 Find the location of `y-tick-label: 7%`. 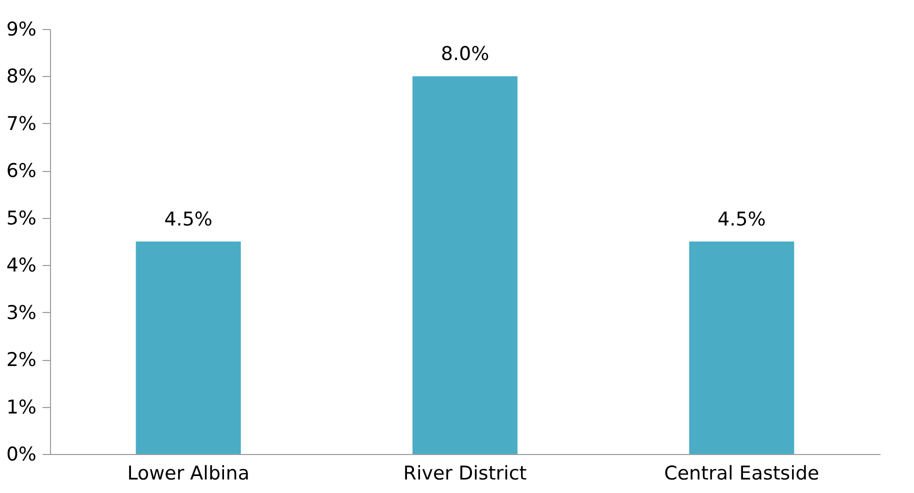

y-tick-label: 7% is located at coordinates (21, 123).